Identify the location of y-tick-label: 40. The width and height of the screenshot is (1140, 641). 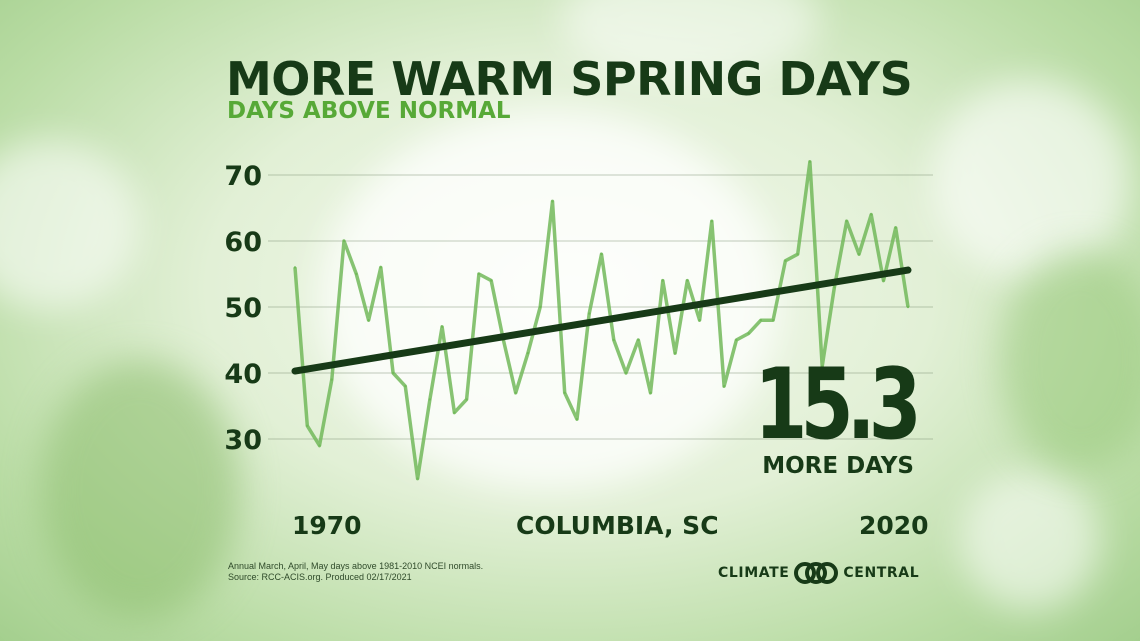
(243, 374).